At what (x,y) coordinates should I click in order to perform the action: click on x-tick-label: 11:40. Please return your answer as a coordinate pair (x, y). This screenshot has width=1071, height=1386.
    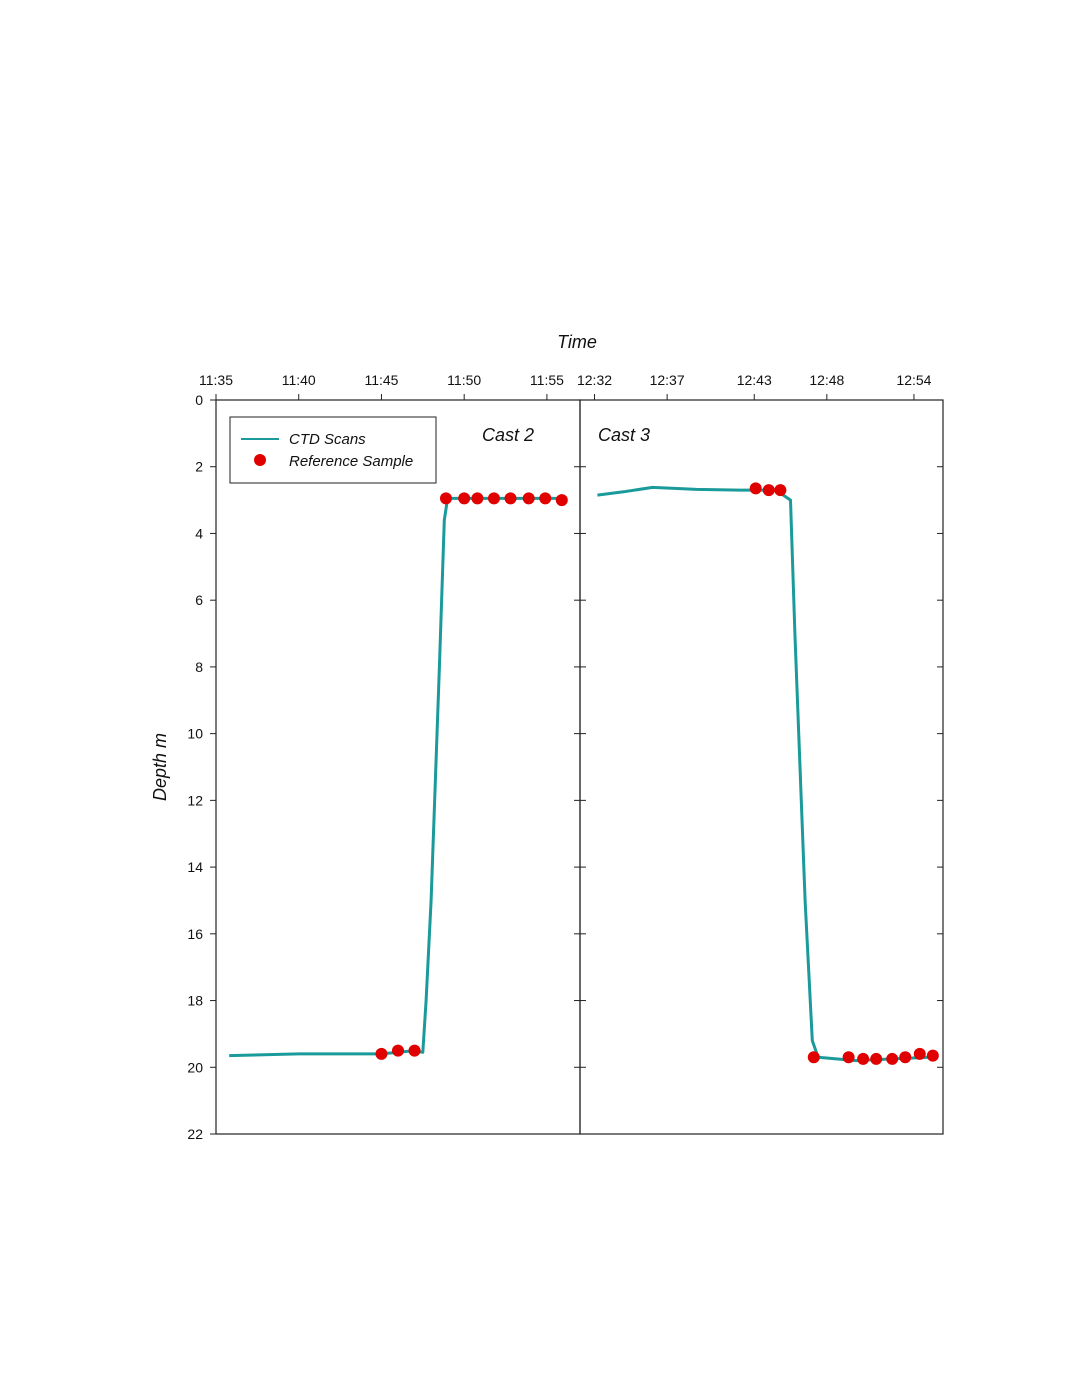
    Looking at the image, I should click on (299, 380).